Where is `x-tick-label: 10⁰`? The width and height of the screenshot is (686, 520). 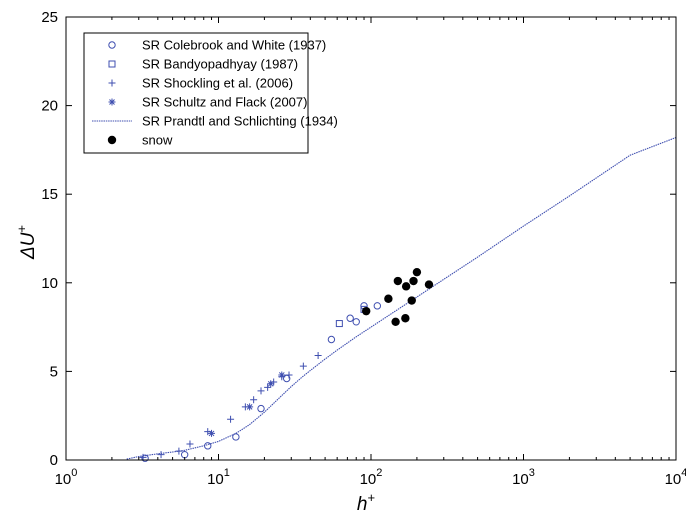 x-tick-label: 10⁰ is located at coordinates (66, 477).